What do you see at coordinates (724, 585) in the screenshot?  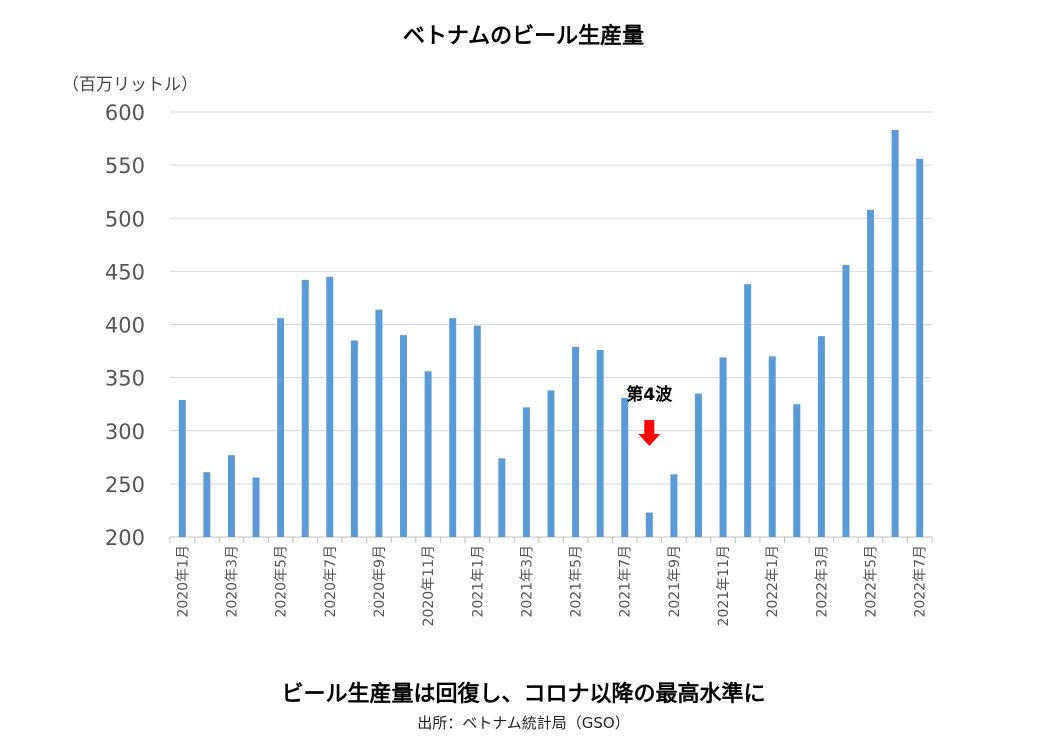 I see `x-tick-label: 2021年11月` at bounding box center [724, 585].